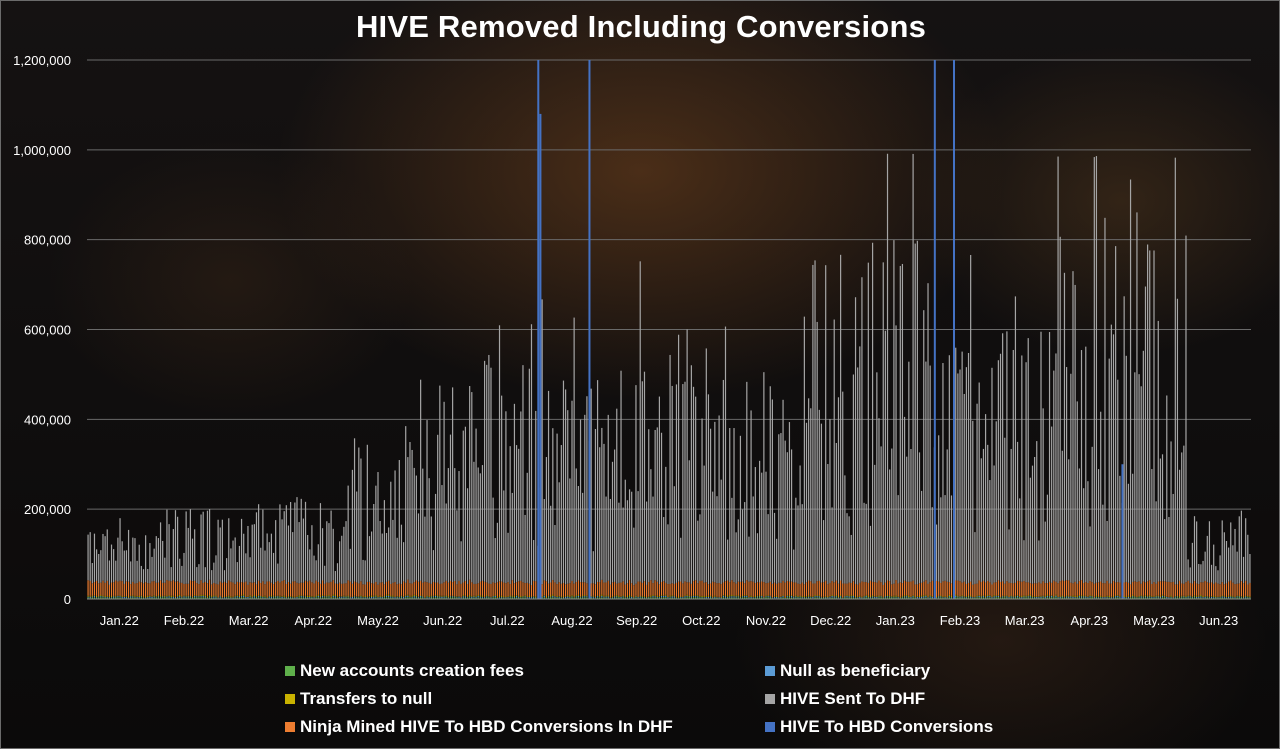 This screenshot has width=1280, height=749. Describe the element at coordinates (1025, 620) in the screenshot. I see `x-tick-label: Mar.23` at that location.